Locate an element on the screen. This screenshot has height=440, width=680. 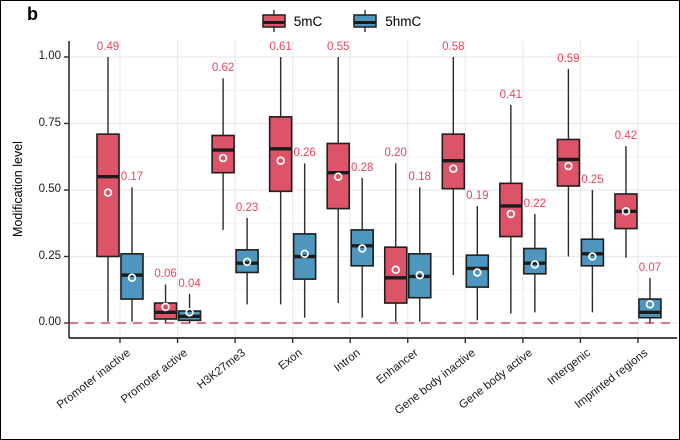
mean-annotation: 0.19 is located at coordinates (477, 195).